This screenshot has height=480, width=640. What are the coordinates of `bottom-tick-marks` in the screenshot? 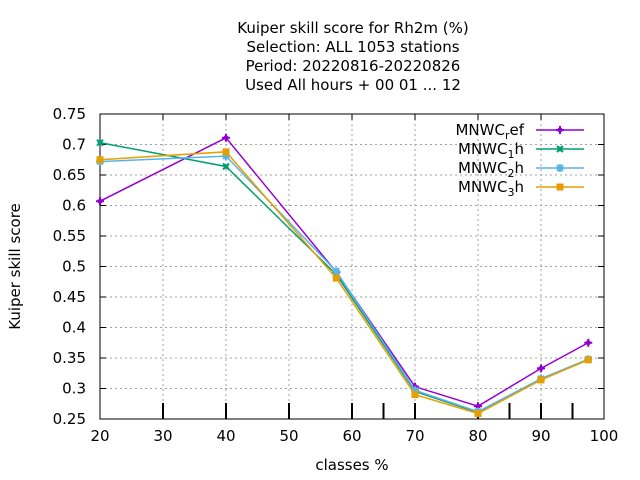 It's located at (368, 411).